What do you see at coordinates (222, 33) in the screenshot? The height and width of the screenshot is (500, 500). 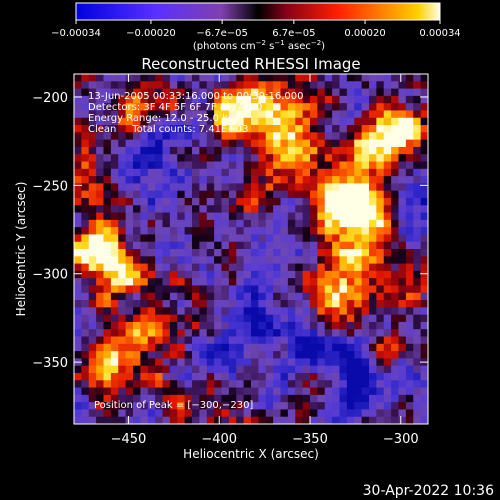 I see `colorbar-tick-label: −6.7e−05` at bounding box center [222, 33].